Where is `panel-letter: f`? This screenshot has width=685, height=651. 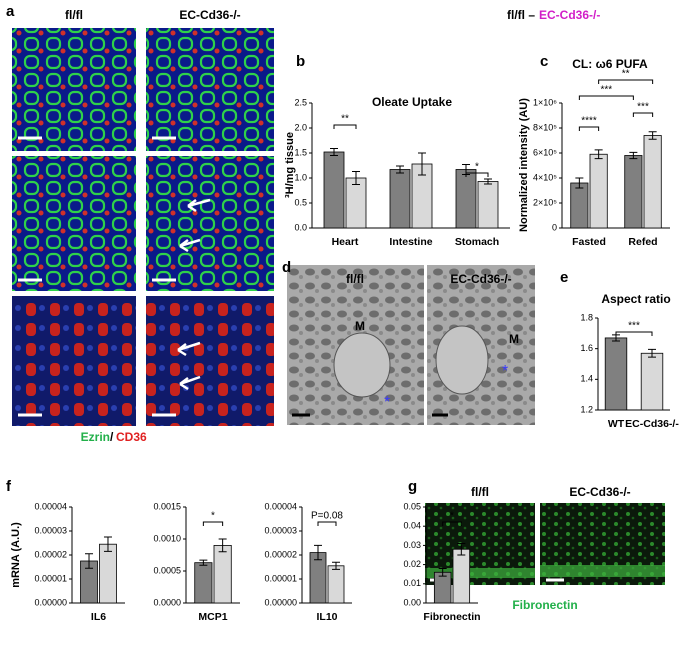 panel-letter: f is located at coordinates (9, 486).